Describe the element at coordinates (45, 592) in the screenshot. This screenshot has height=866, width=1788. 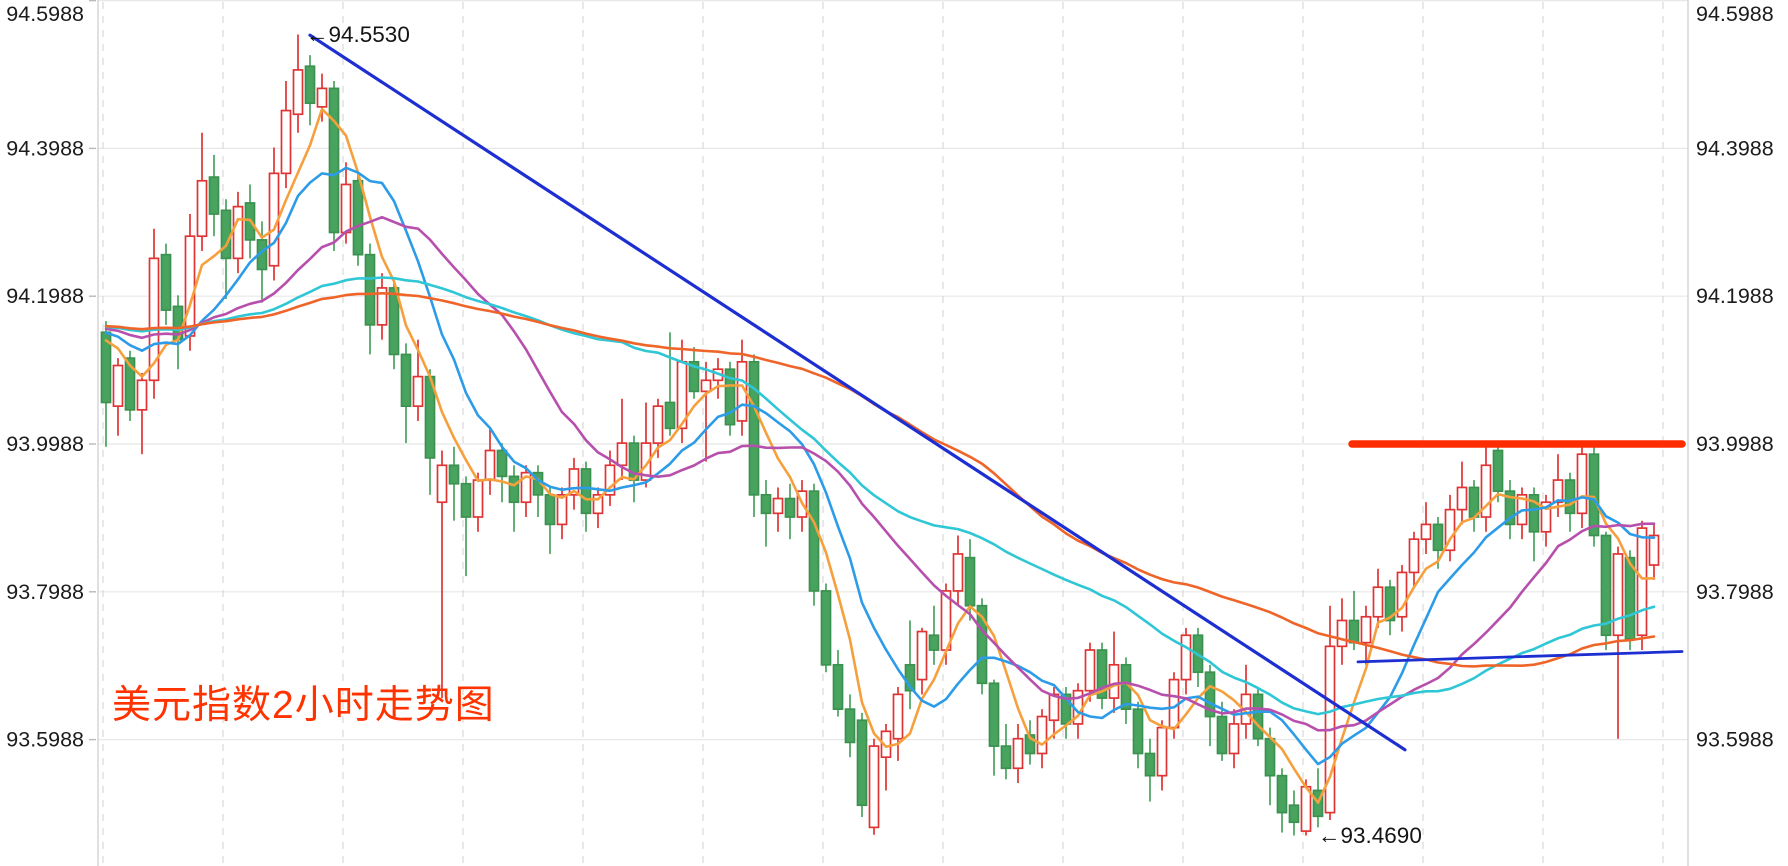
I see `y-axis-label-left-4: 93.7988` at that location.